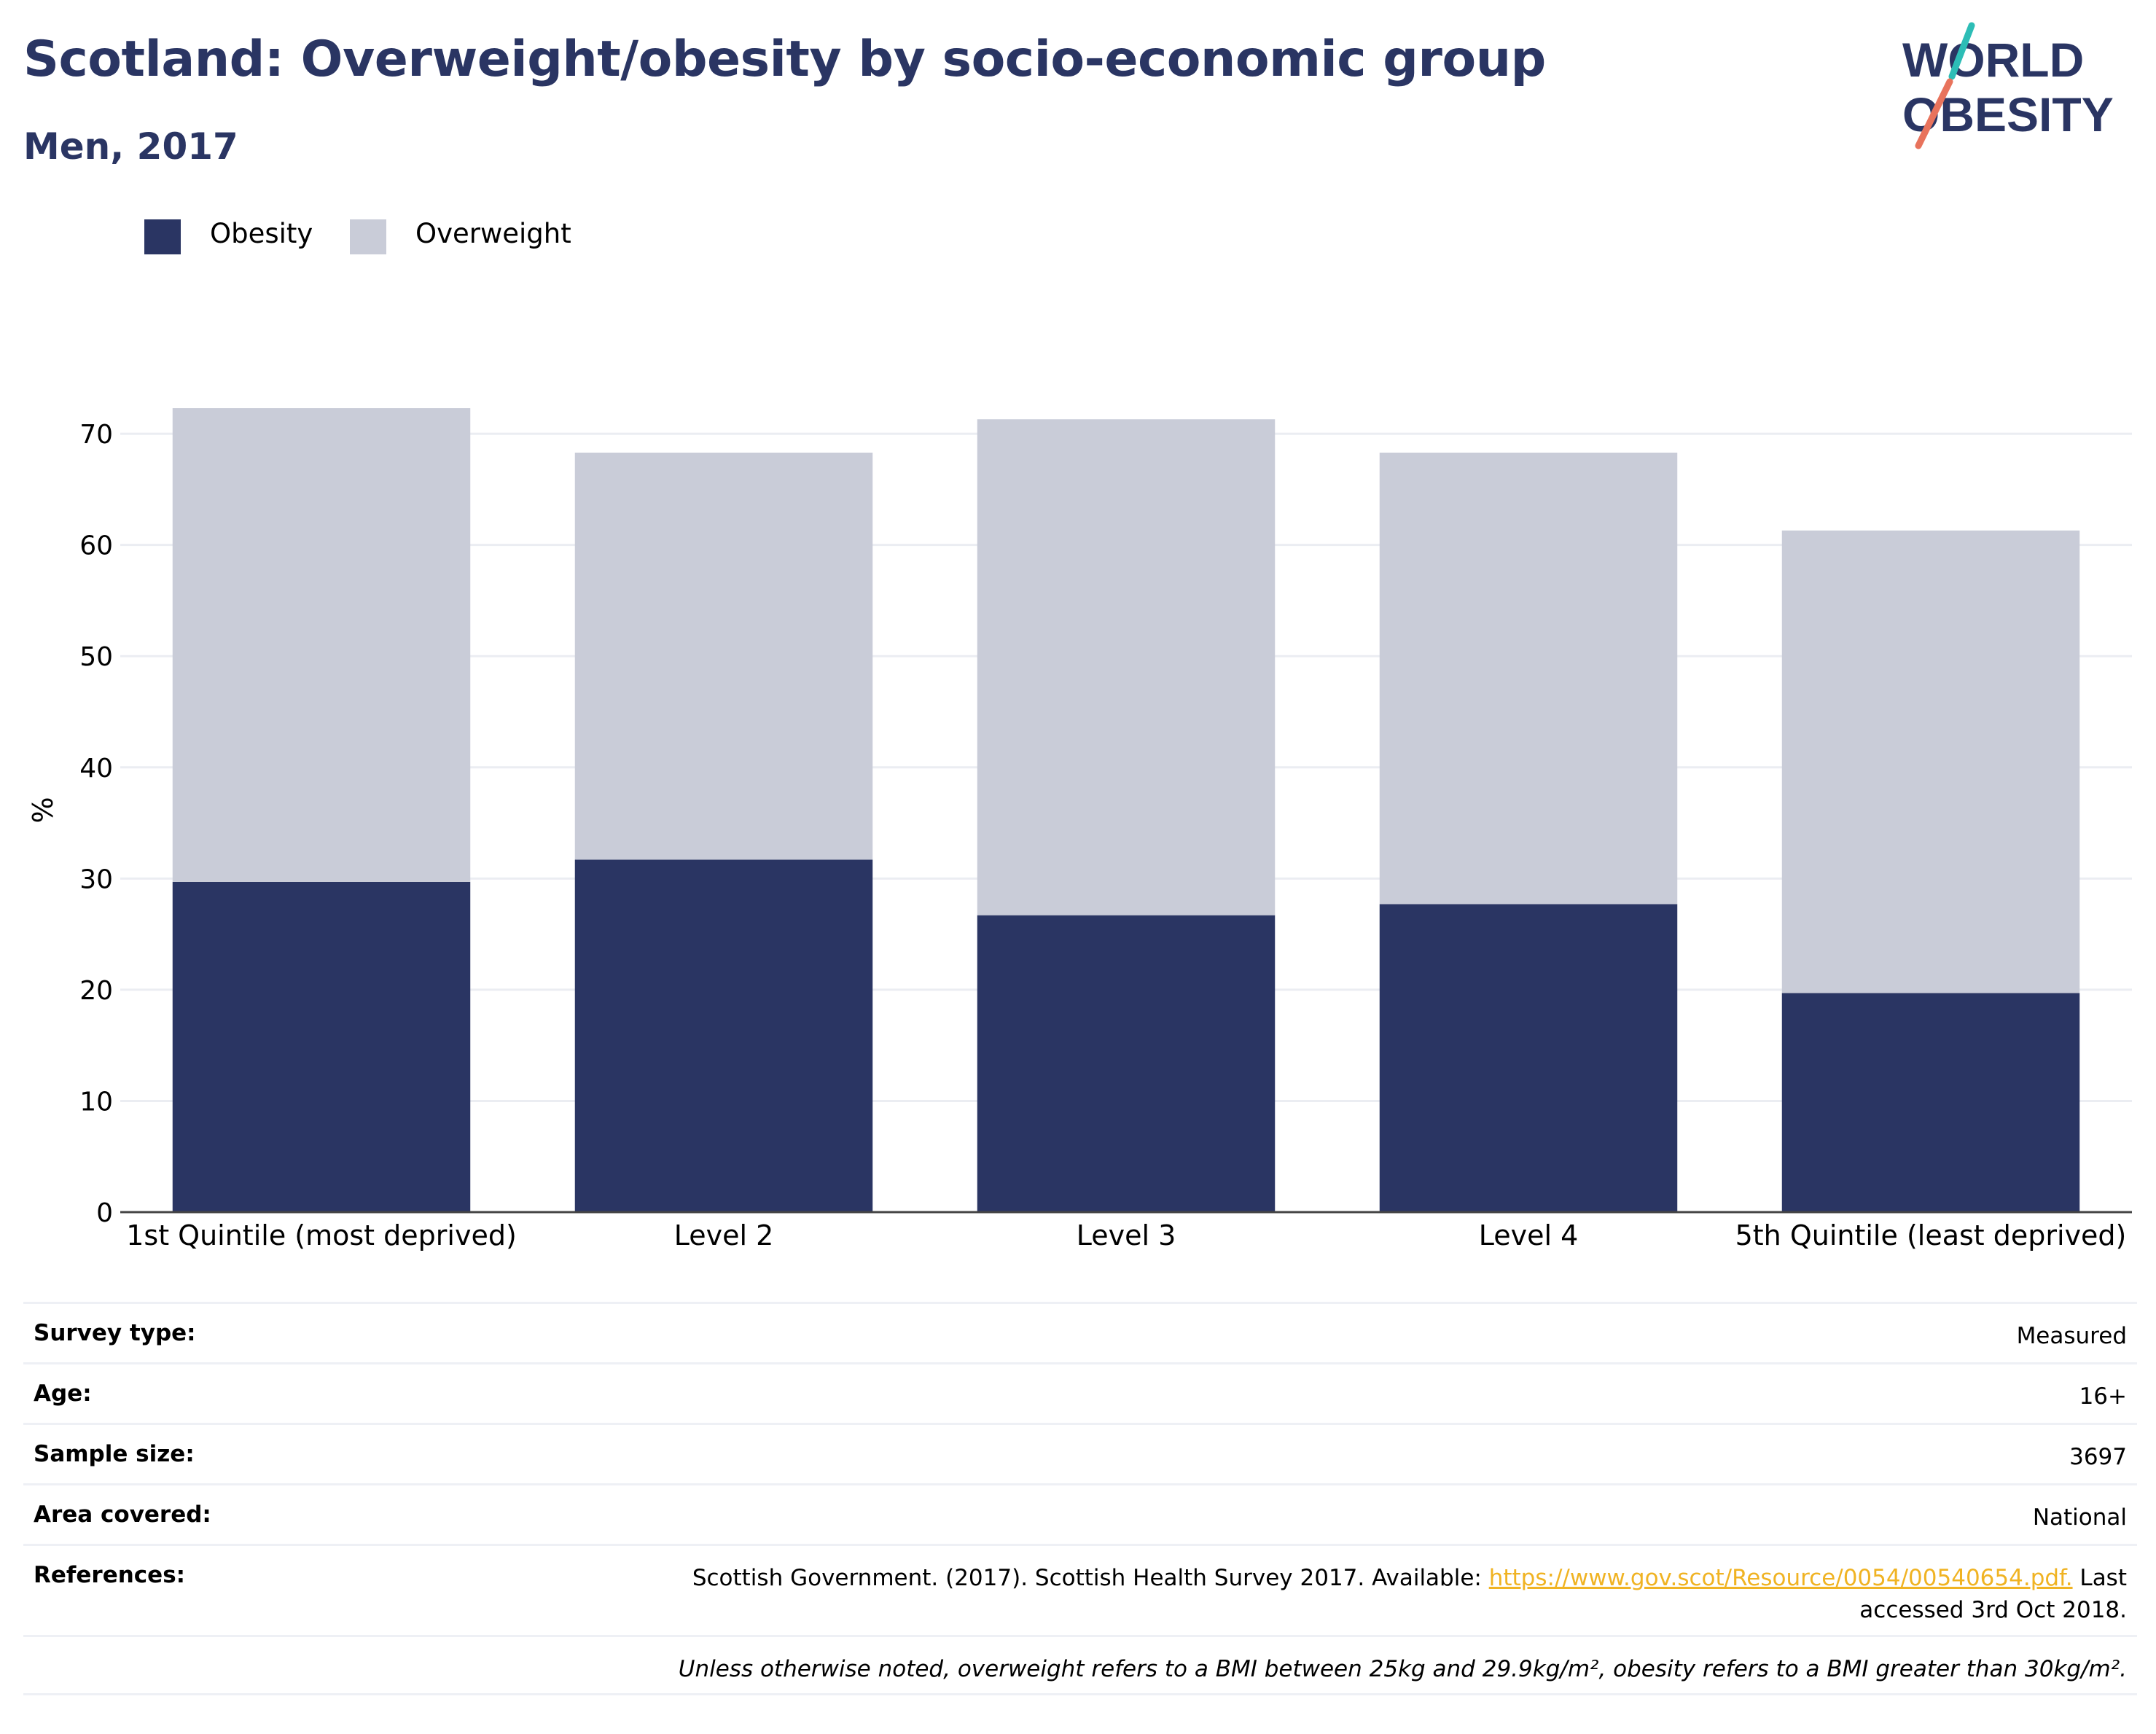  Describe the element at coordinates (43, 810) in the screenshot. I see `y-axis-label: %` at that location.